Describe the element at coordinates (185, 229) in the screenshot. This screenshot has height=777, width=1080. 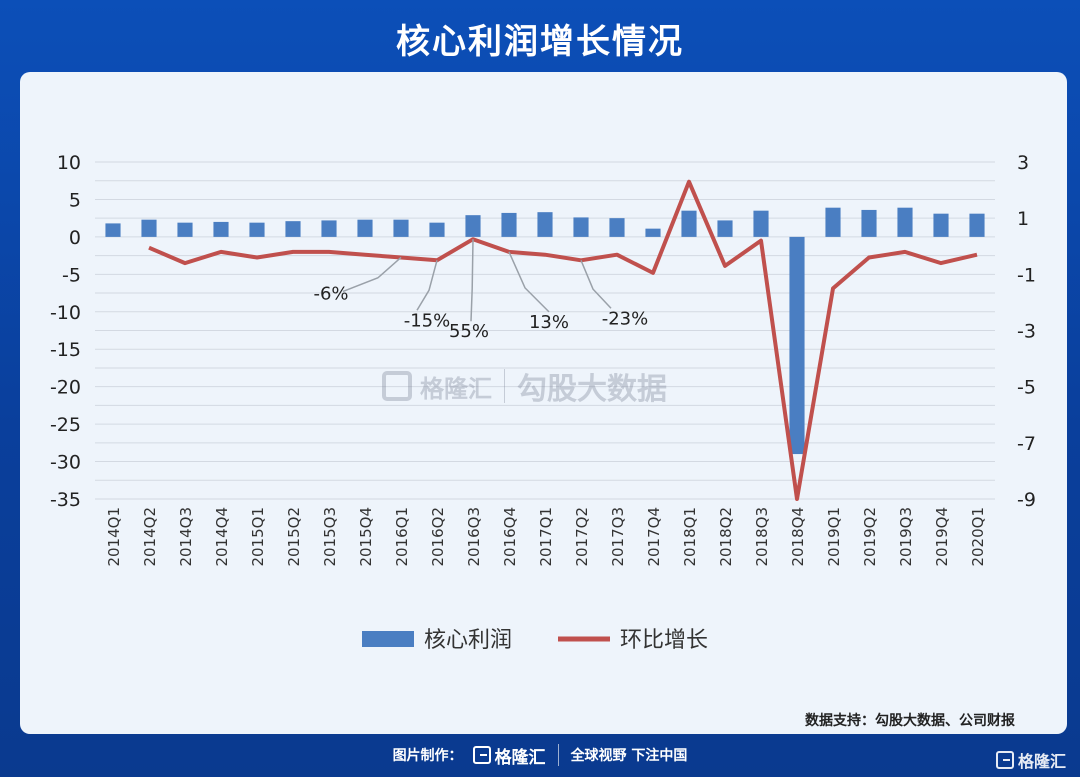
I see `bar-2014Q3` at that location.